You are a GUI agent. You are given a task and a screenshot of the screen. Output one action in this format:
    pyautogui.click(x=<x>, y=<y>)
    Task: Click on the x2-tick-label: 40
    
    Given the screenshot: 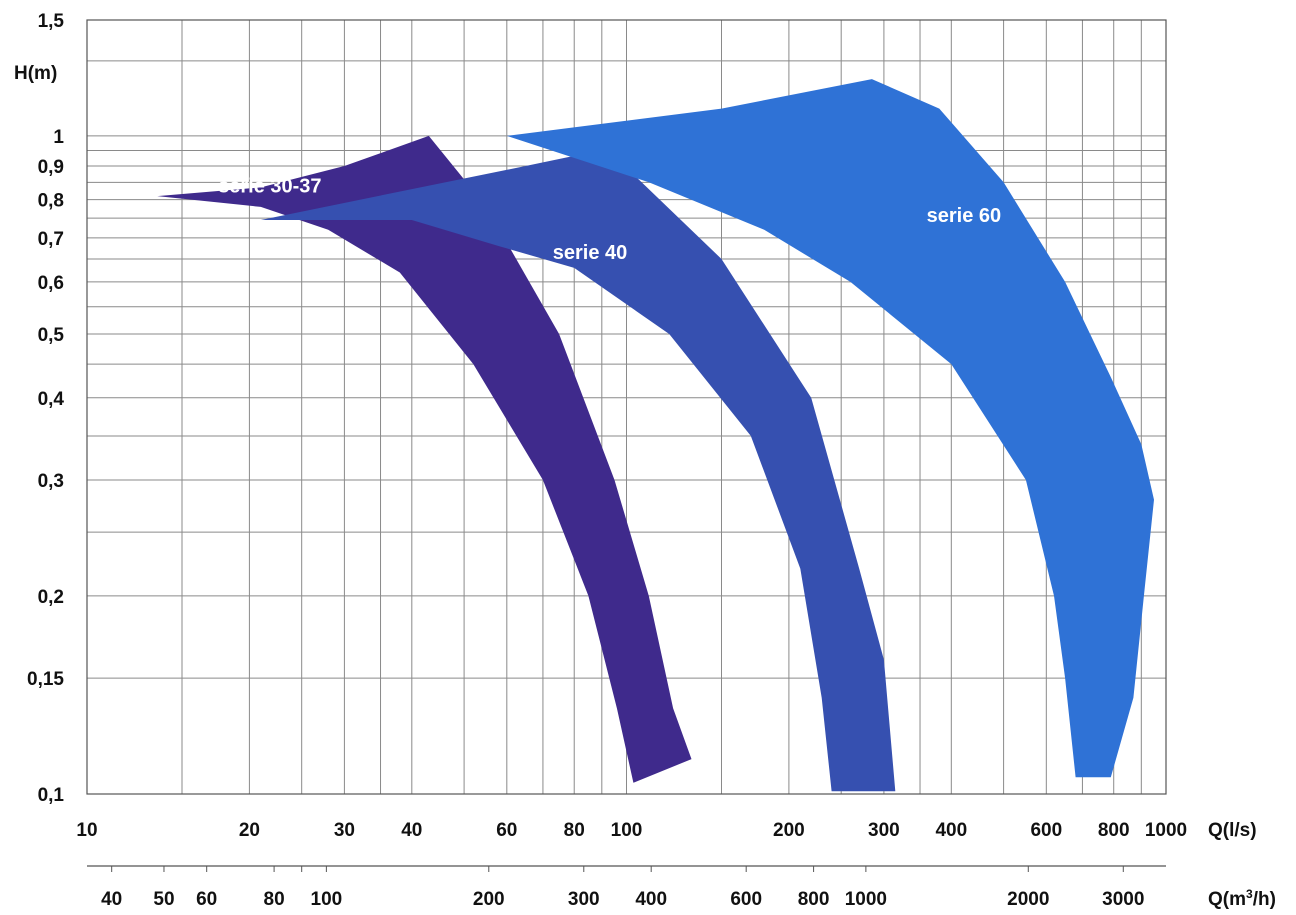 What is the action you would take?
    pyautogui.click(x=111, y=899)
    